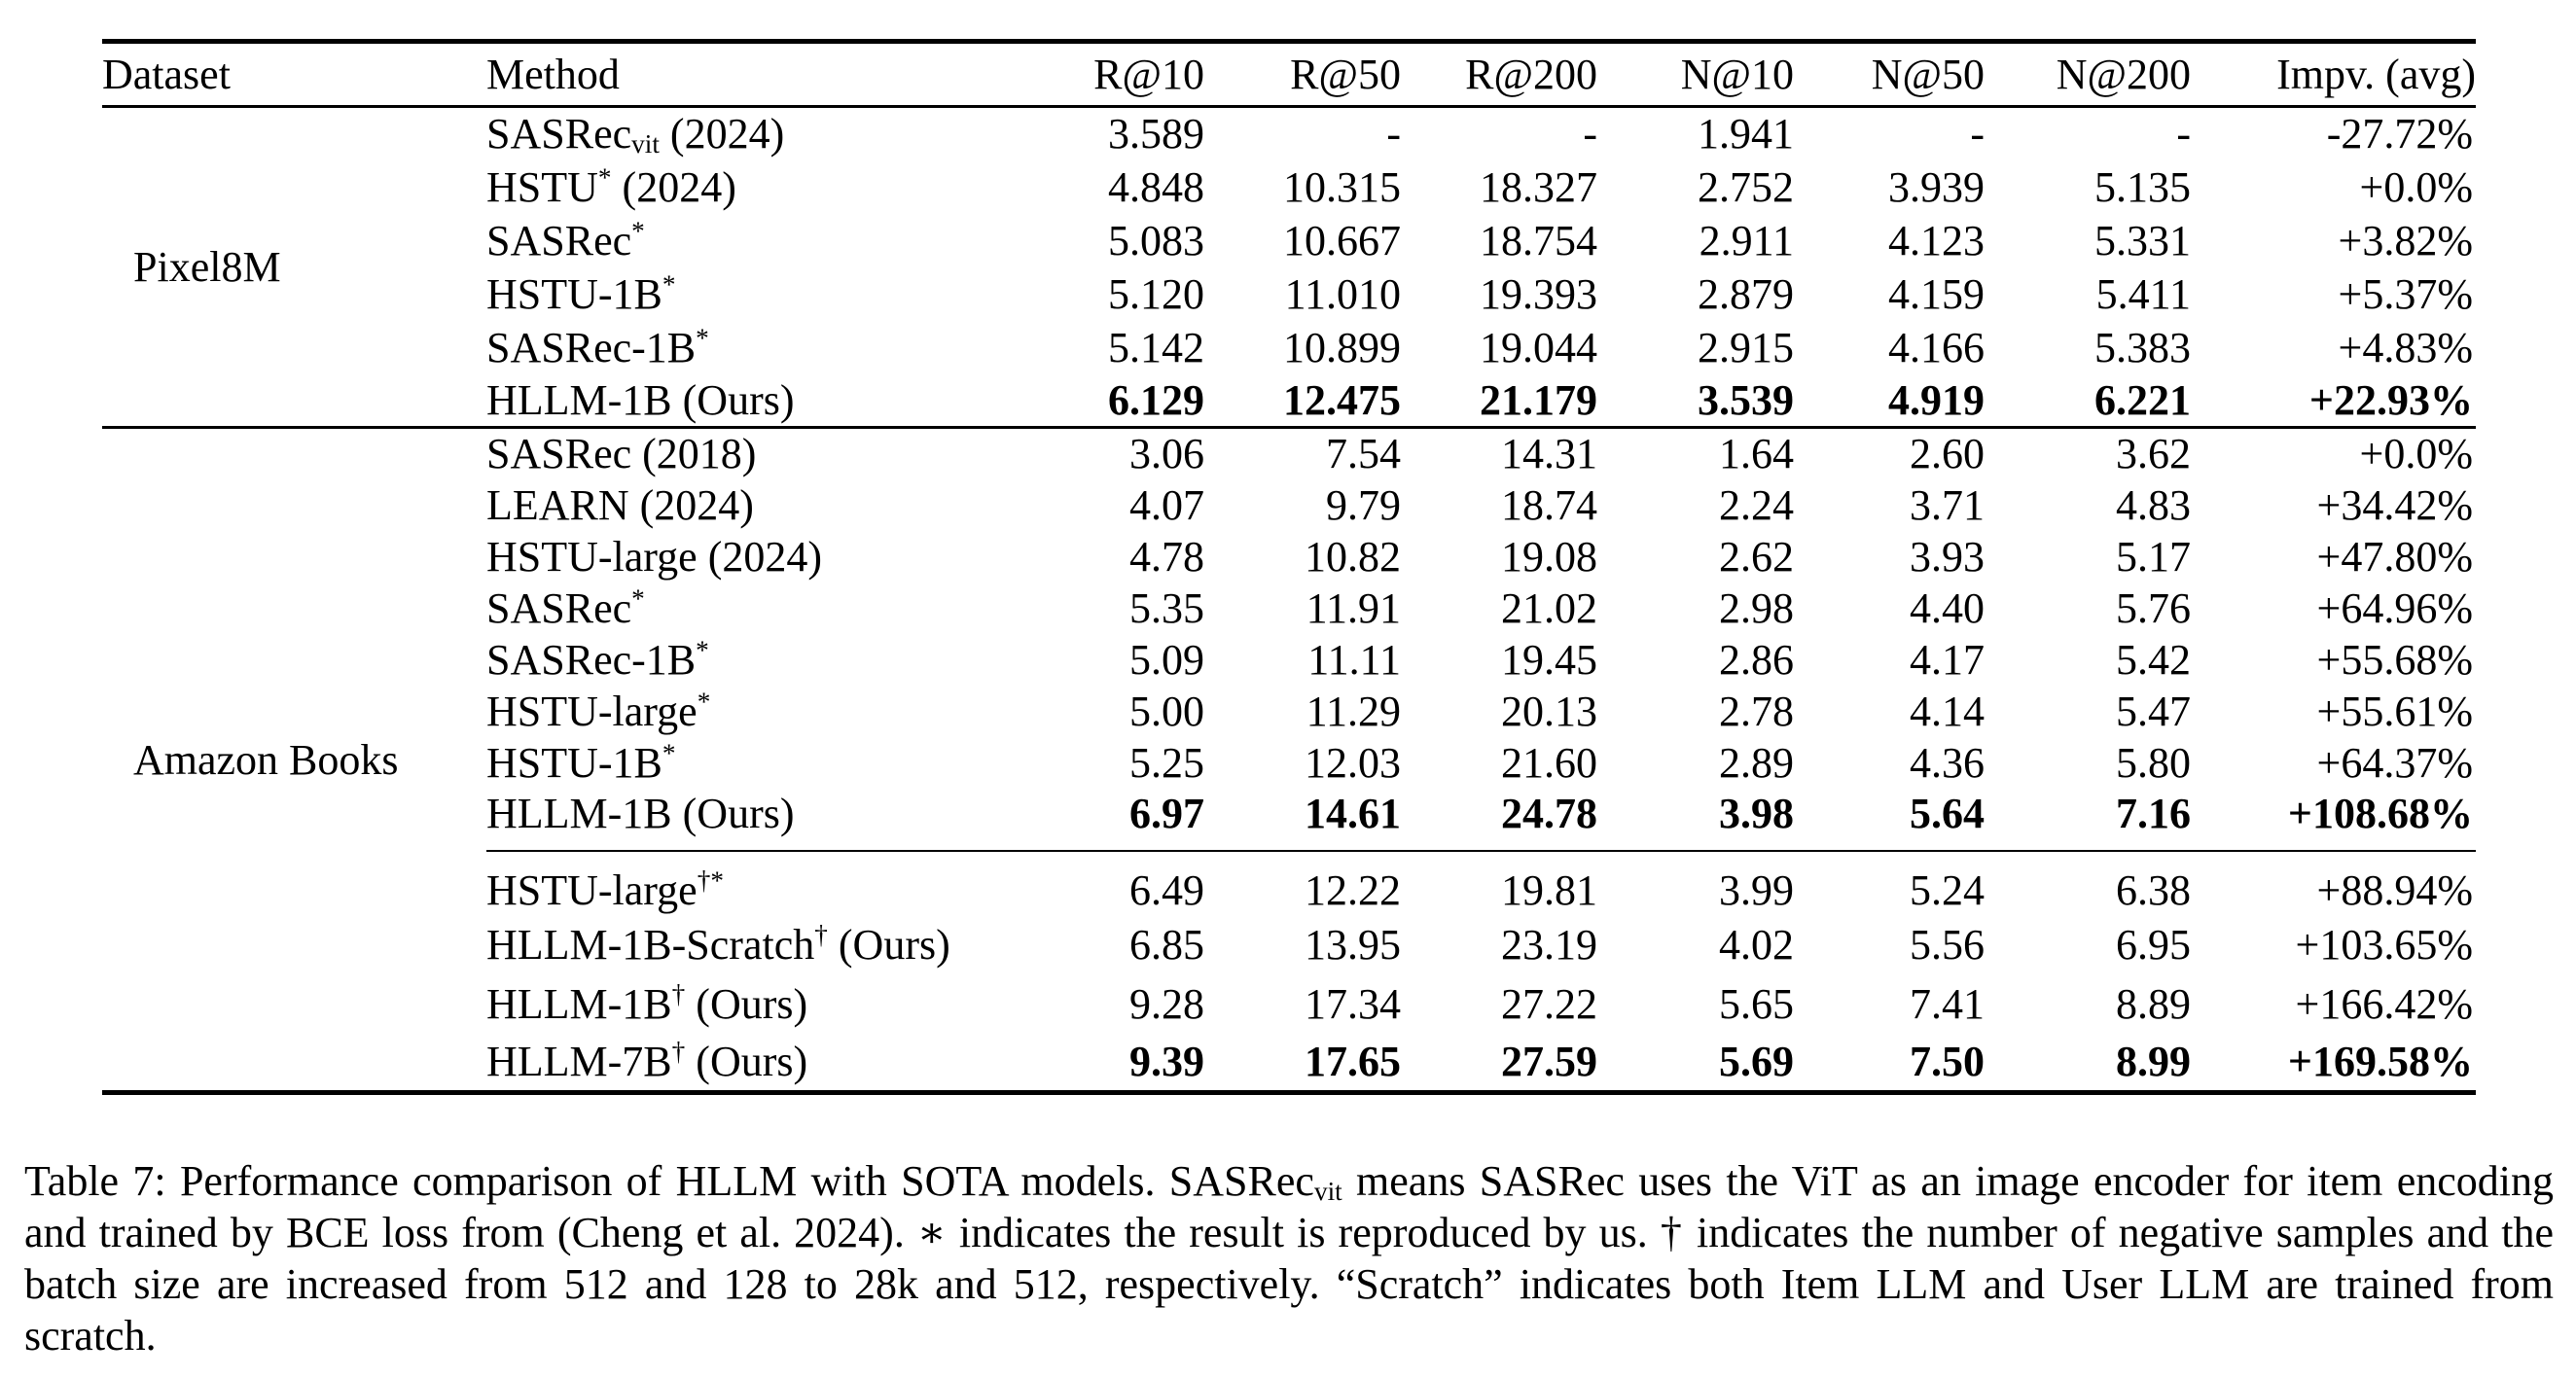 This screenshot has height=1377, width=2576. Describe the element at coordinates (1549, 454) in the screenshot. I see `metric-cell: 14.31` at that location.